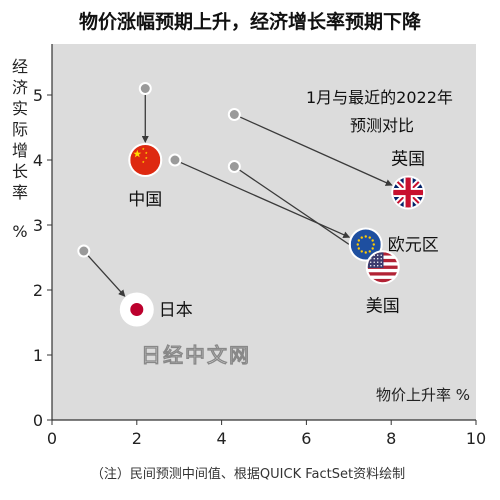  Describe the element at coordinates (413, 246) in the screenshot. I see `country-label: 欧元区` at that location.